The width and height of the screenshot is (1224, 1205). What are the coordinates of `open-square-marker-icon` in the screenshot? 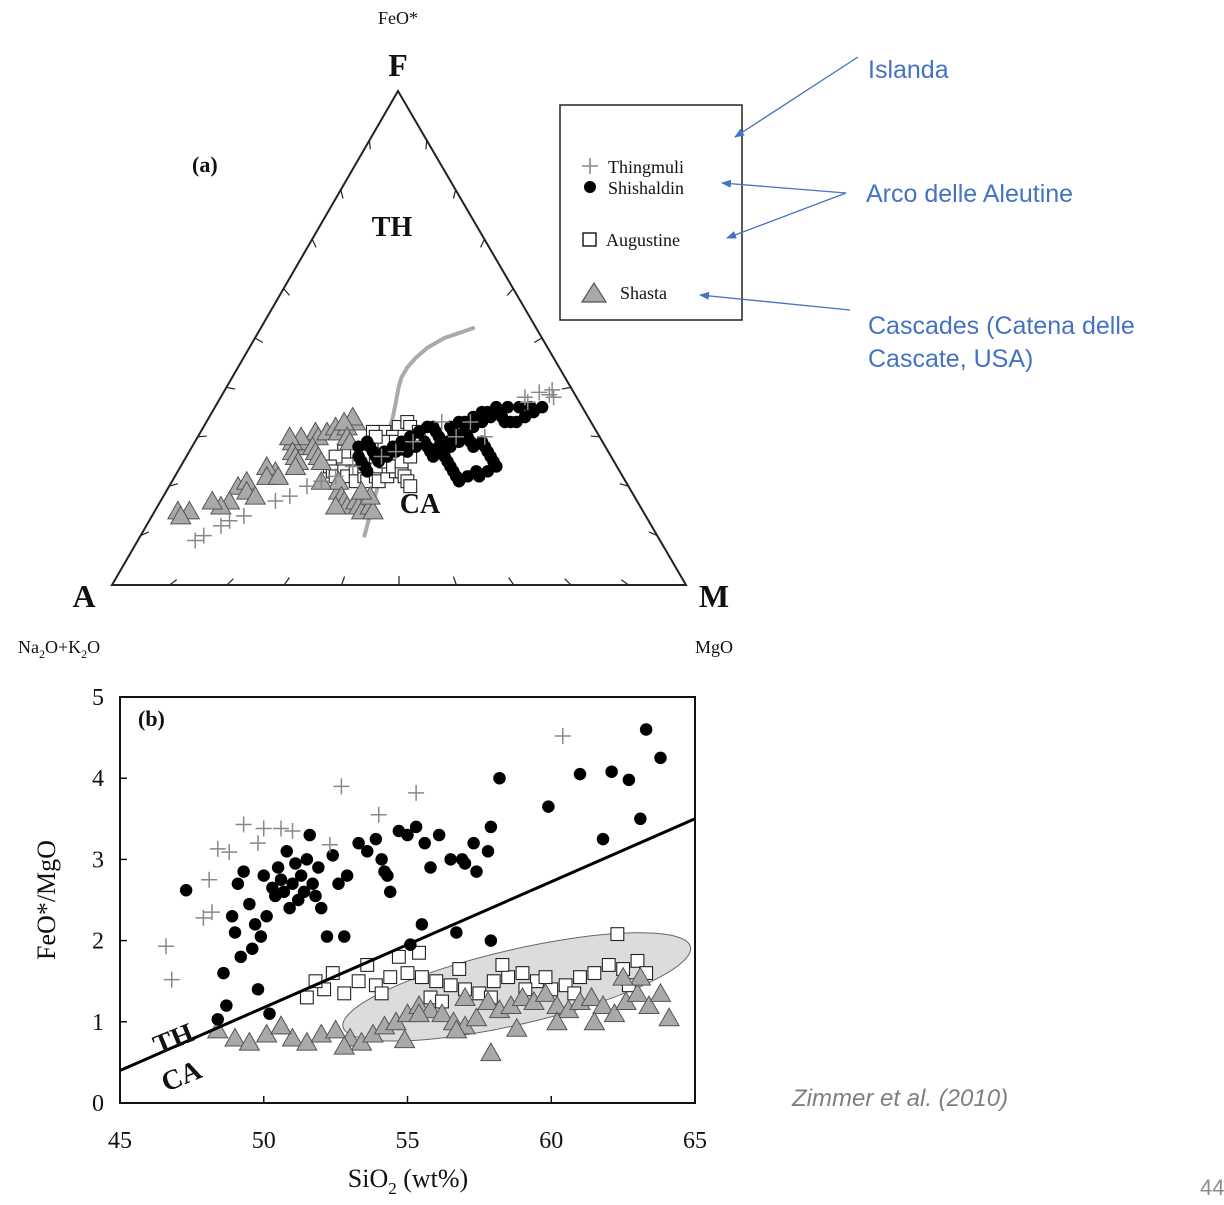 It's located at (589, 239).